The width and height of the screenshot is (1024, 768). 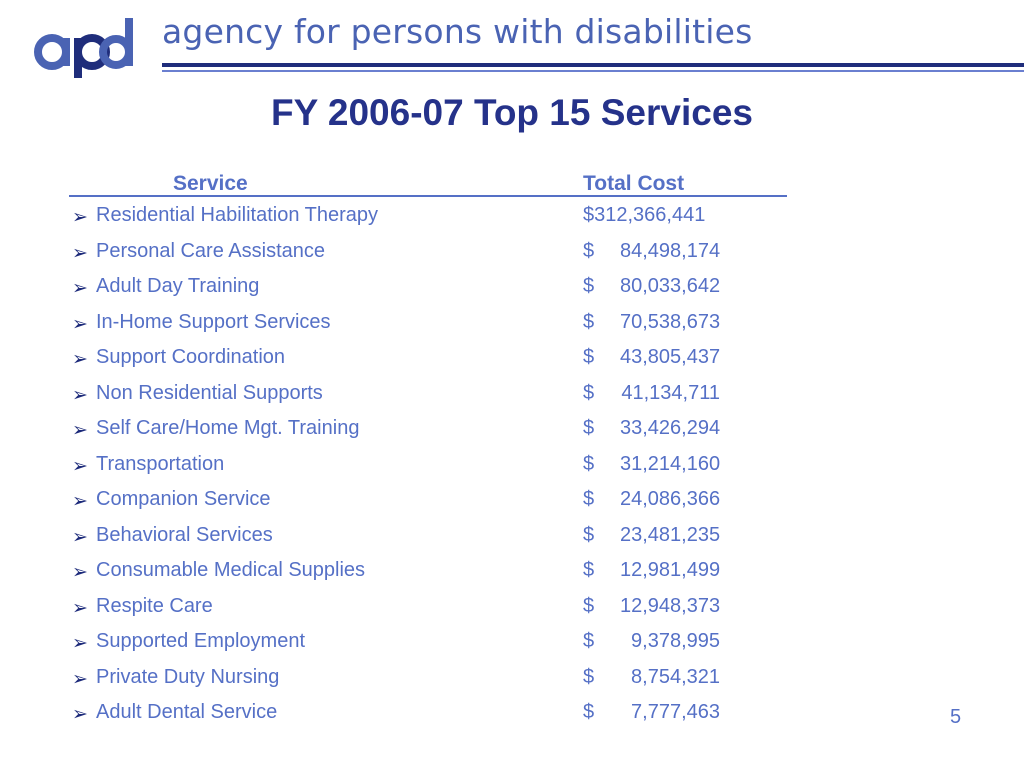 What do you see at coordinates (670, 534) in the screenshot?
I see `cost-amount: 23,481,235` at bounding box center [670, 534].